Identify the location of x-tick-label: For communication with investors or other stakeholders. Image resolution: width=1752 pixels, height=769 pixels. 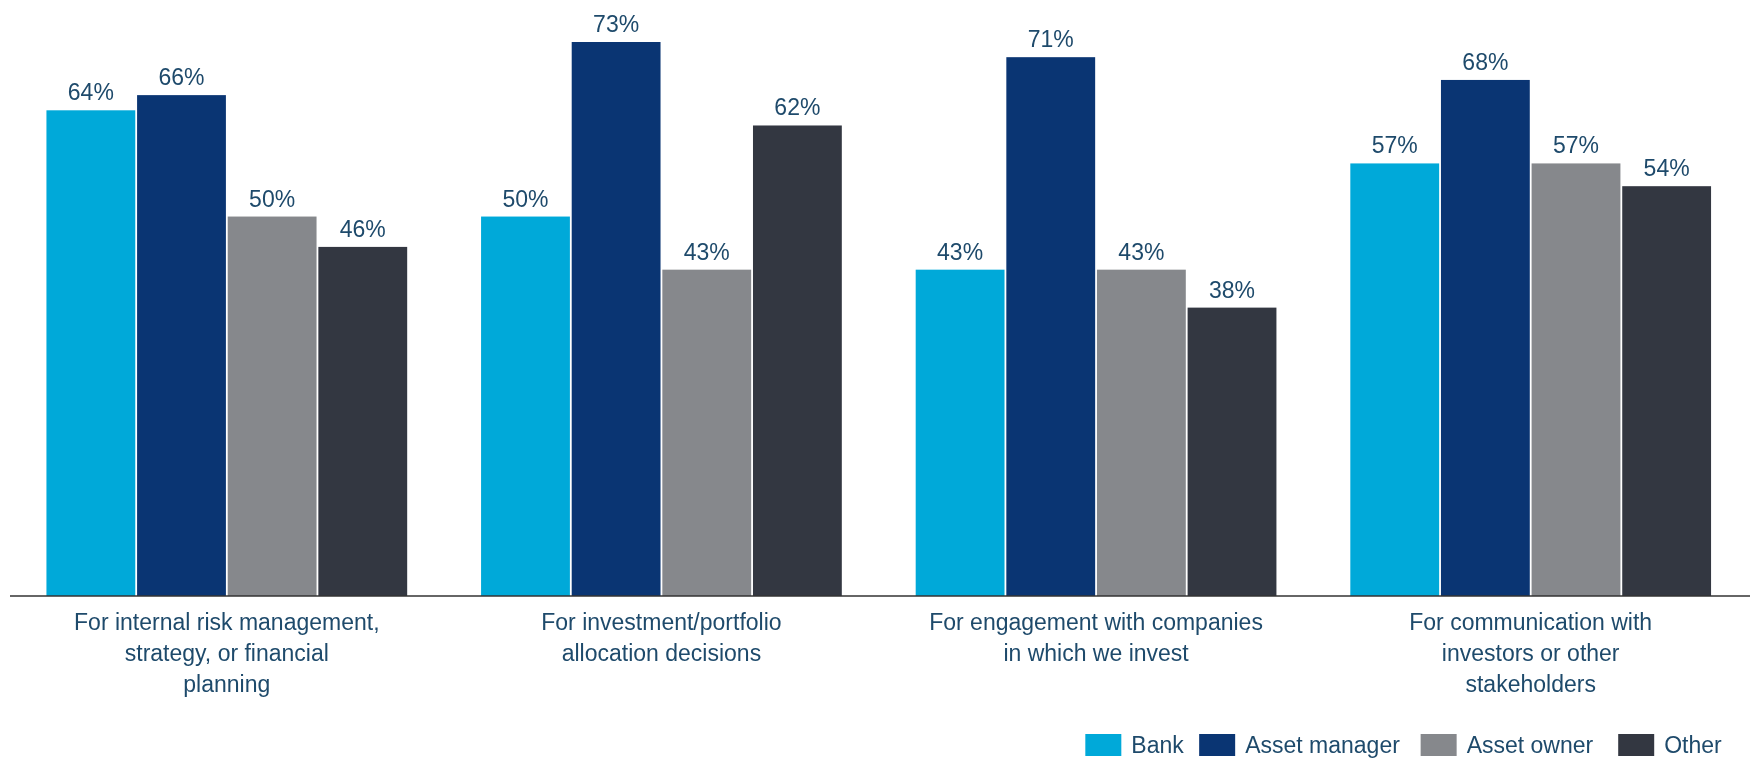
(1531, 653).